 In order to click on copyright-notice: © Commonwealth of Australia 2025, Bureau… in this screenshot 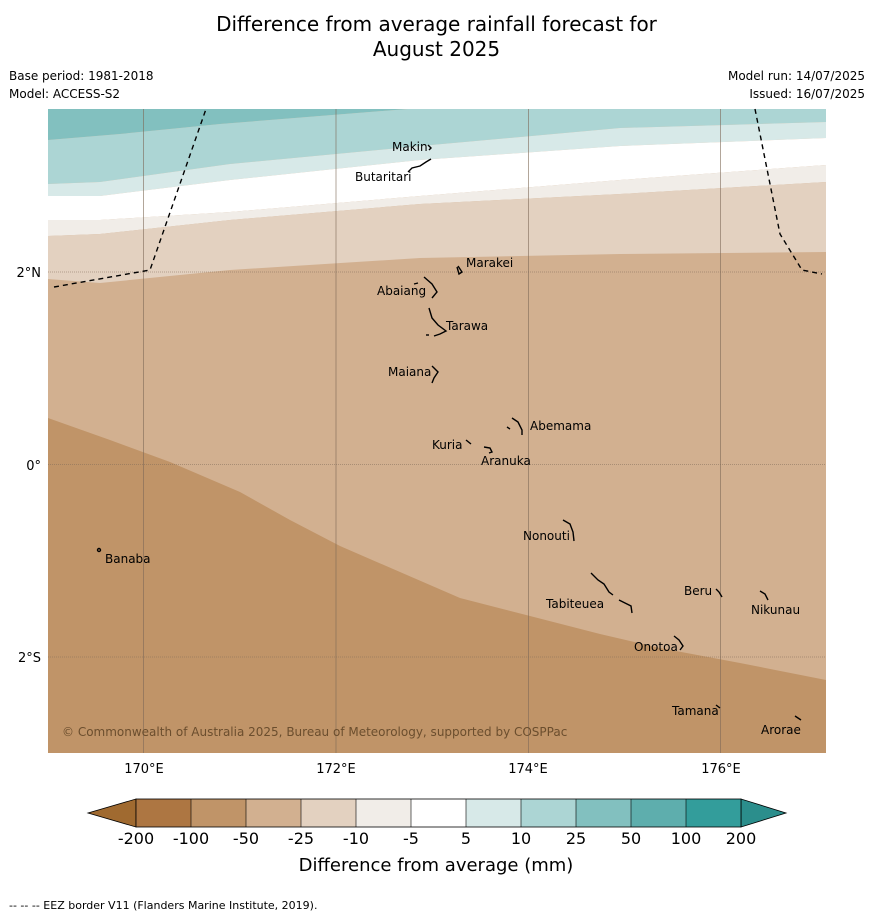, I will do `click(314, 732)`.